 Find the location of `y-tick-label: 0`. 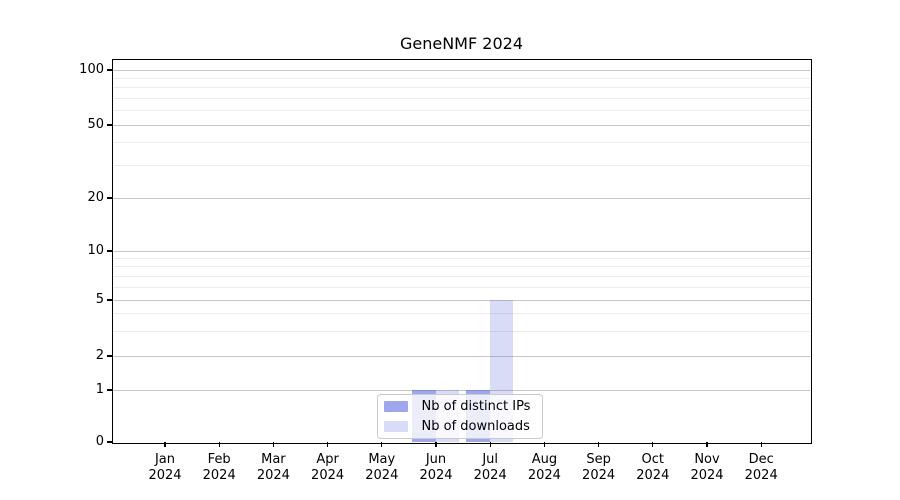

y-tick-label: 0 is located at coordinates (99, 441).